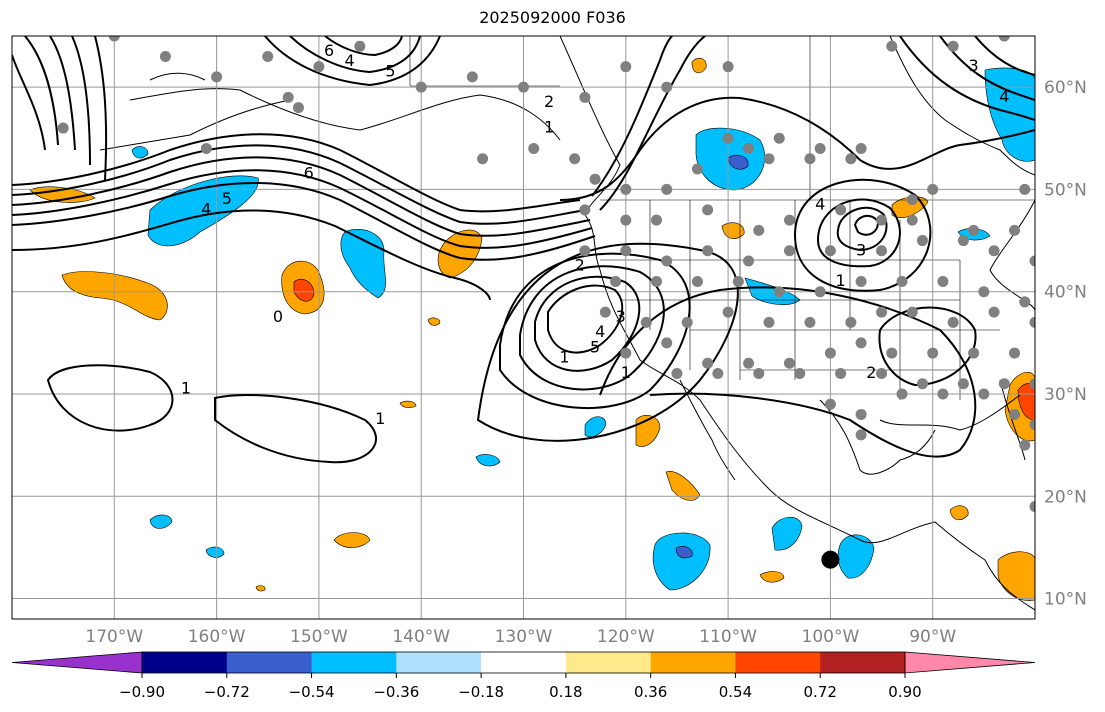 Image resolution: width=1105 pixels, height=712 pixels. I want to click on contour-label: 0, so click(278, 316).